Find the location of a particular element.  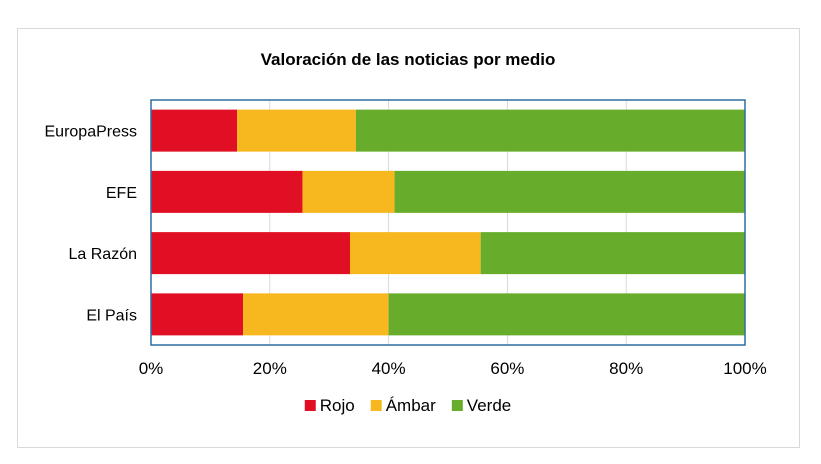

x-tick-label: 20% is located at coordinates (270, 368).